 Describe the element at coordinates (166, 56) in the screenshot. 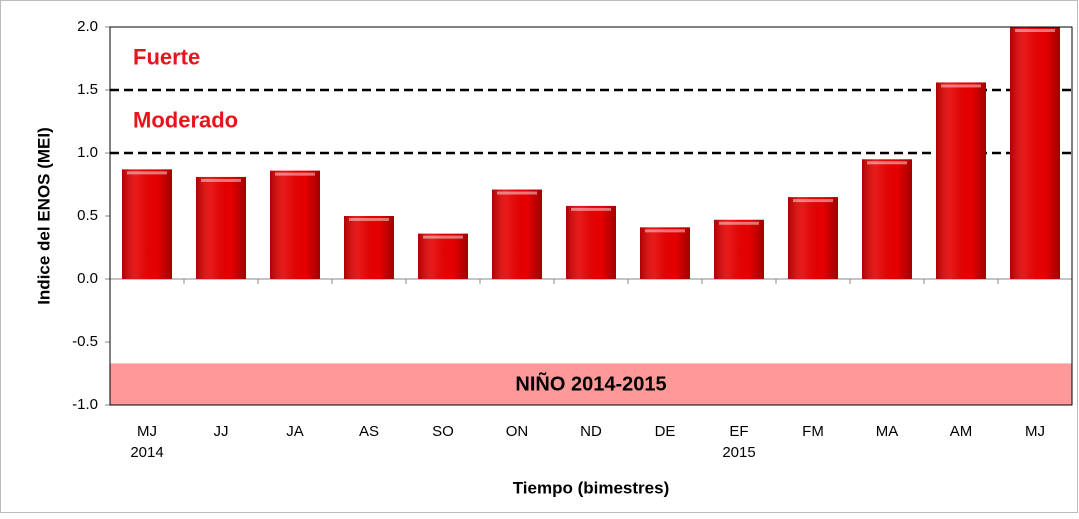

I see `threshold-label: Fuerte` at that location.